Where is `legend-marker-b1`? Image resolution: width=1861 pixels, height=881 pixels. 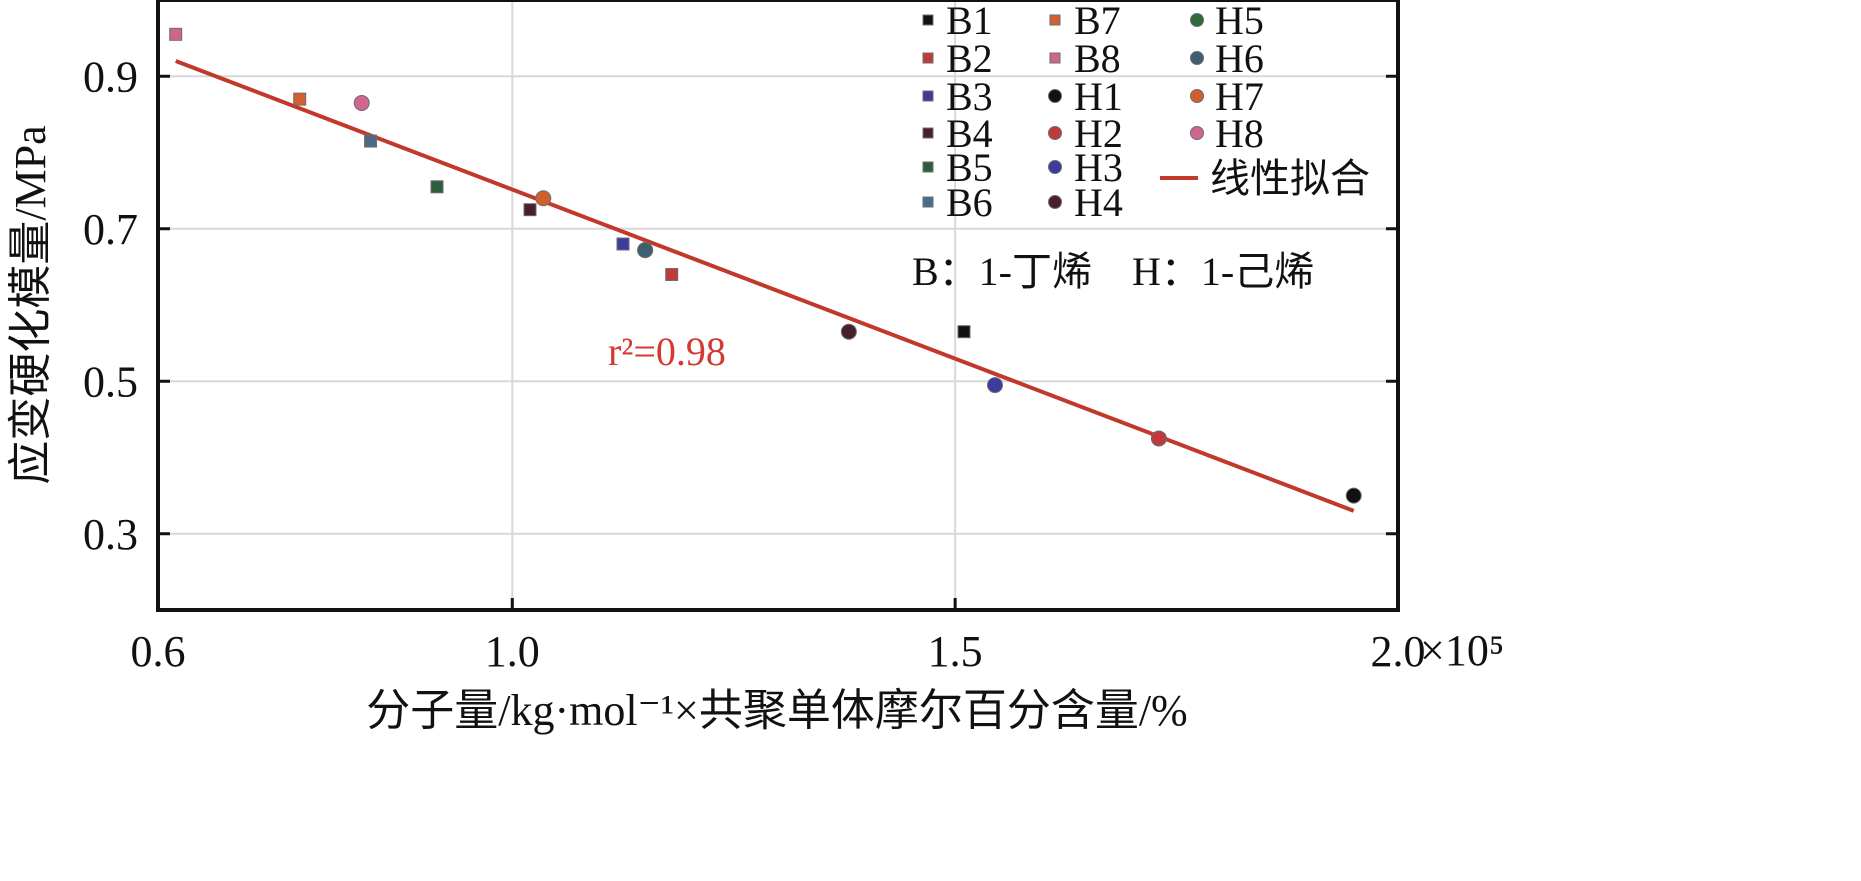 legend-marker-b1 is located at coordinates (928, 20).